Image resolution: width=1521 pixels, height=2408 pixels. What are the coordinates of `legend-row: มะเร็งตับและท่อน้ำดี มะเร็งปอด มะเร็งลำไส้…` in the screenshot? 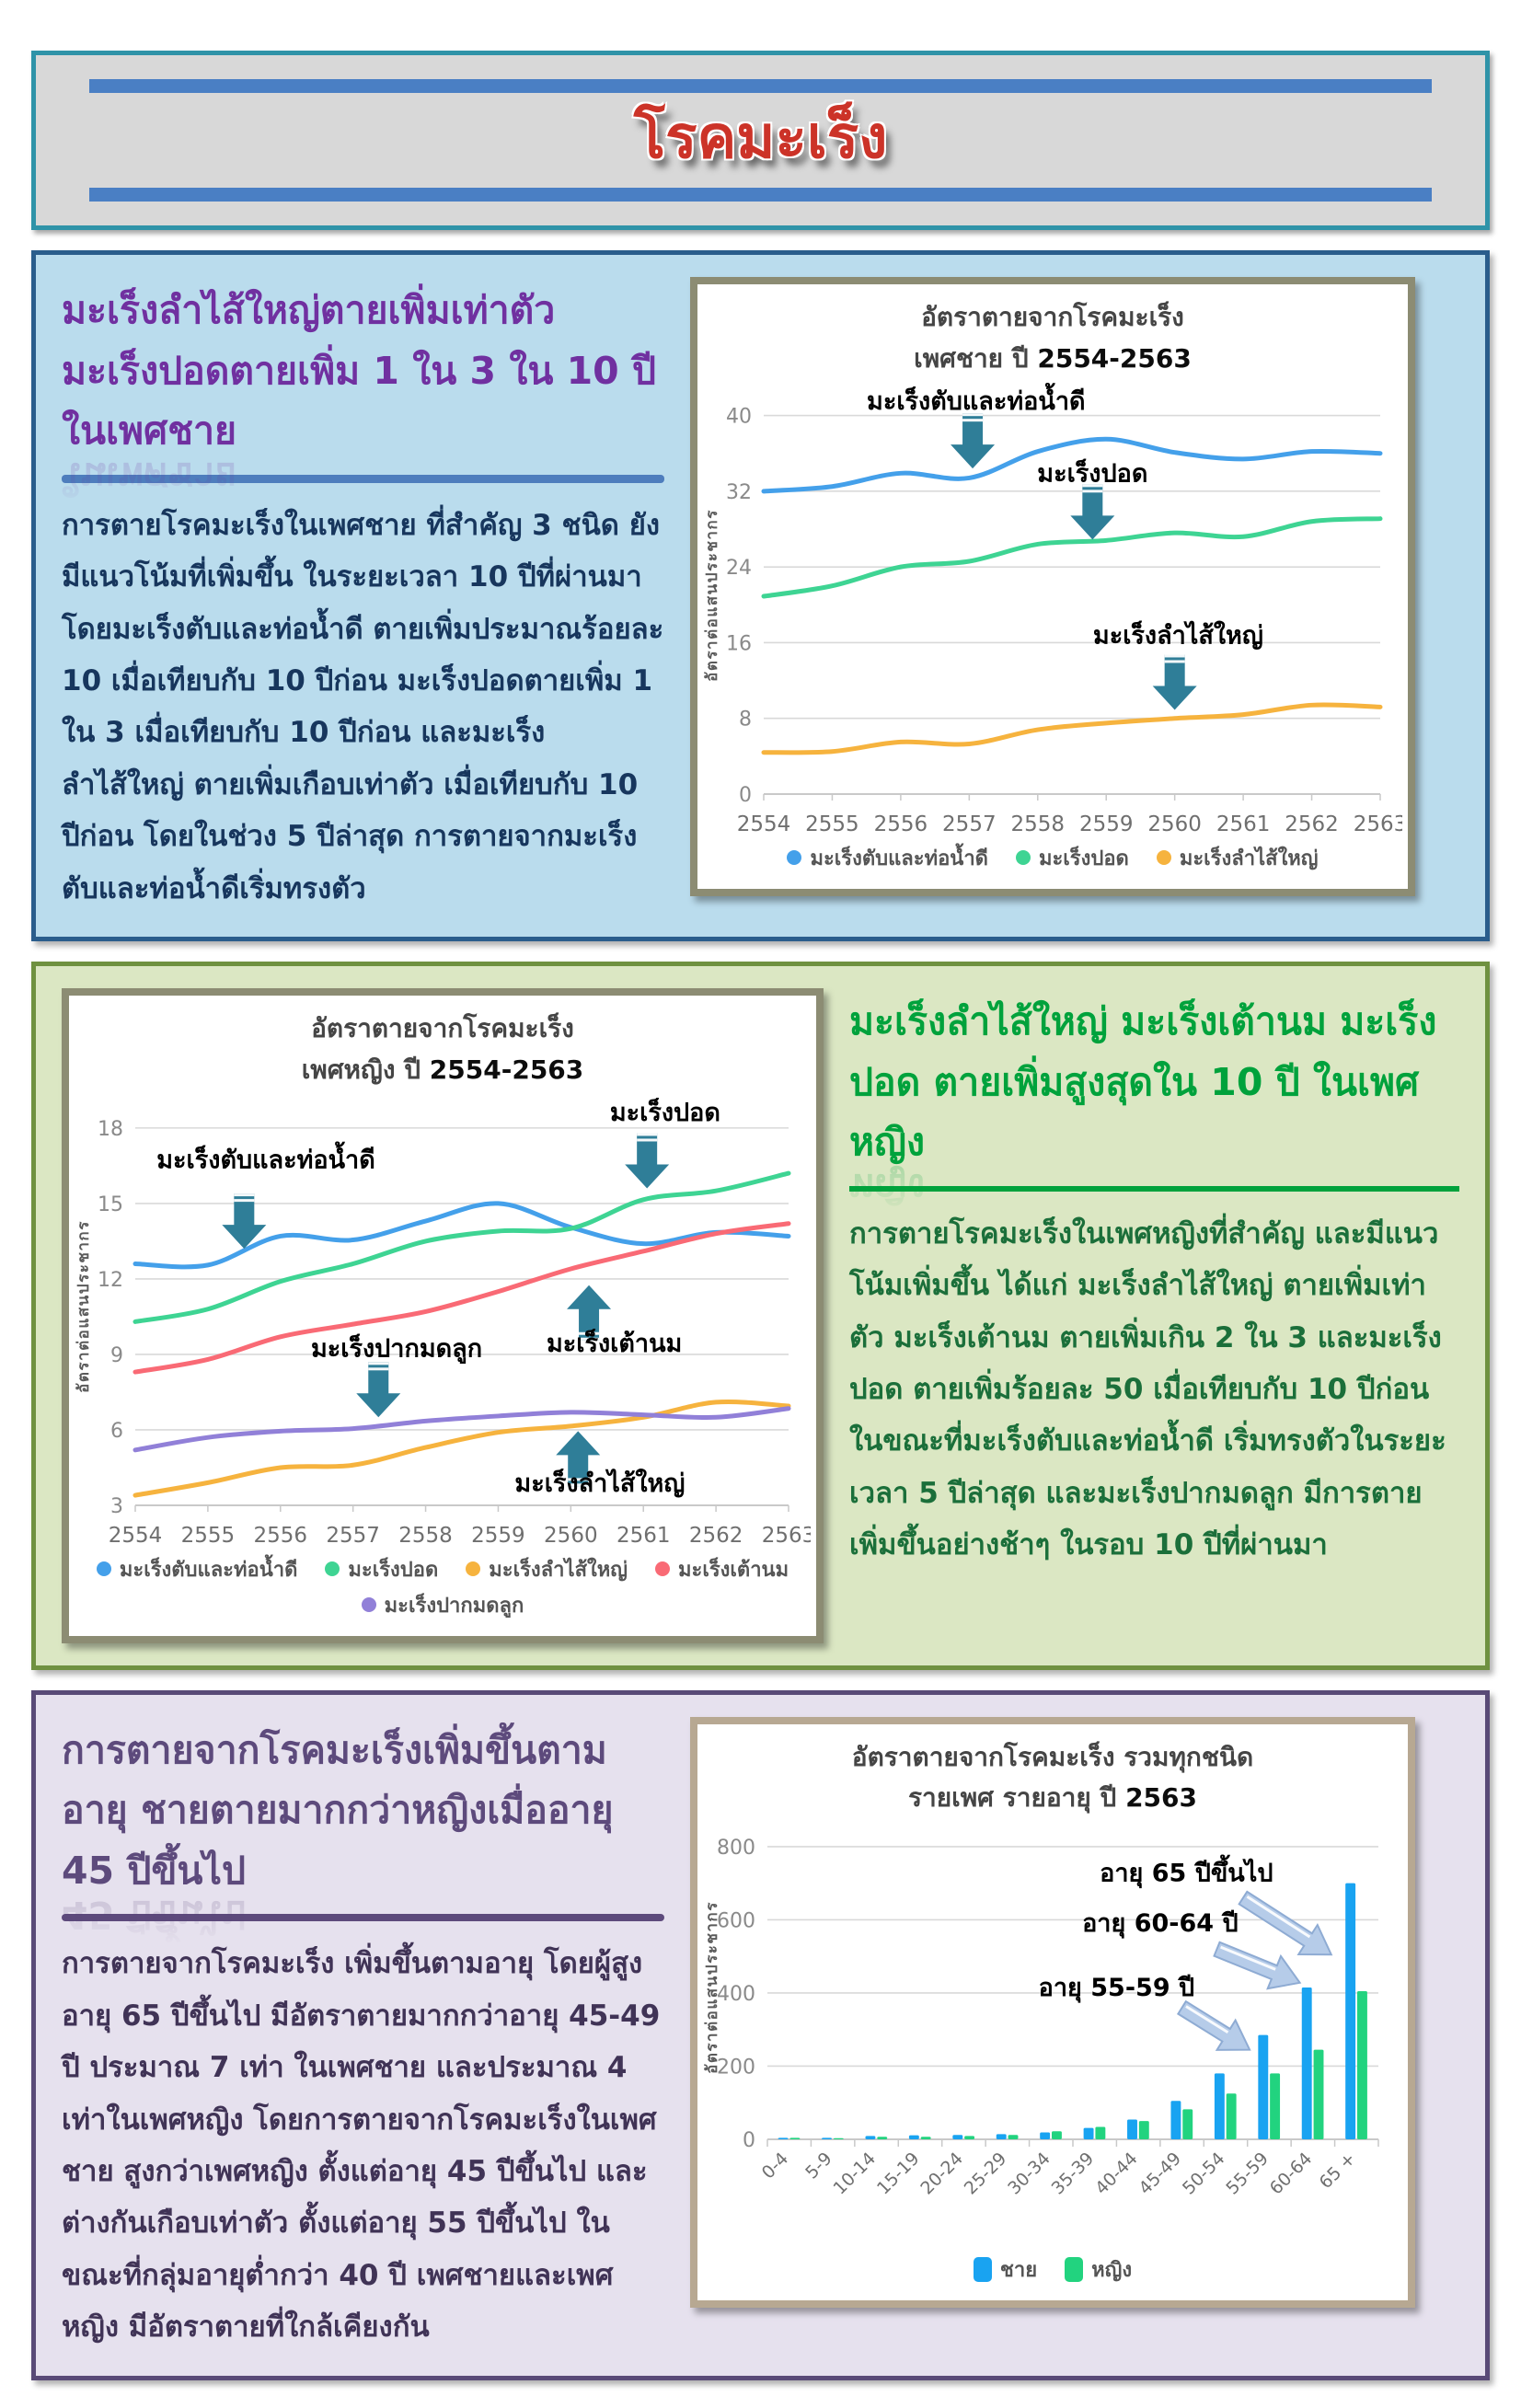 It's located at (443, 1569).